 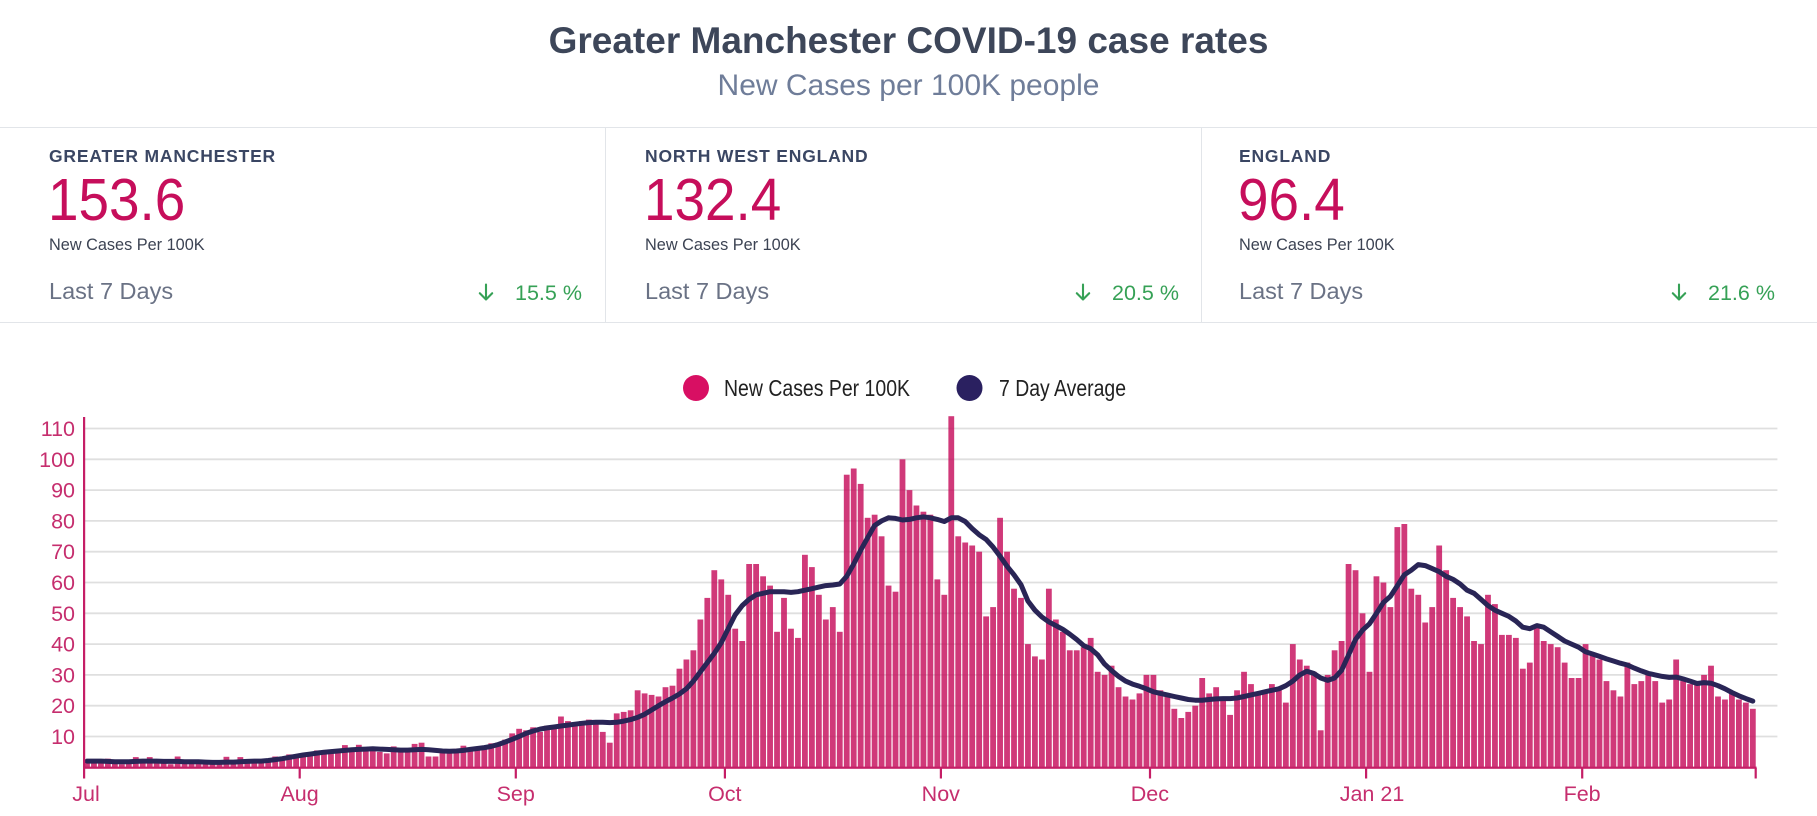 I want to click on svg-text: Nov, so click(x=941, y=794).